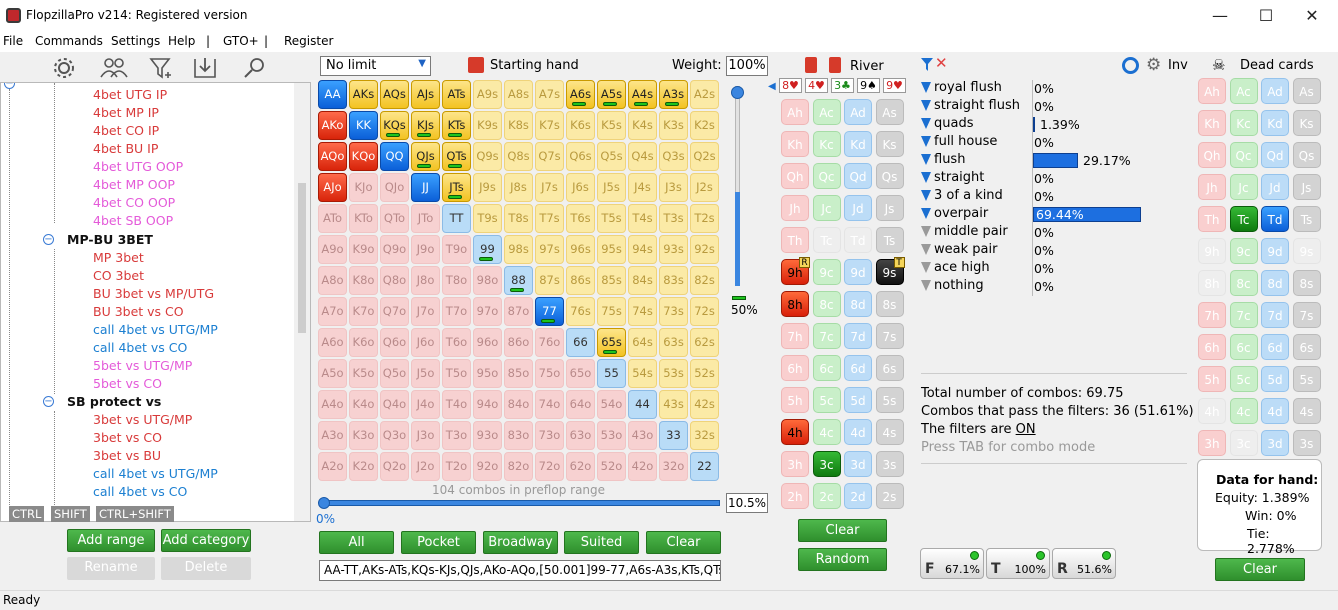 The height and width of the screenshot is (610, 1338). I want to click on gear-icon: ⚙, so click(1154, 65).